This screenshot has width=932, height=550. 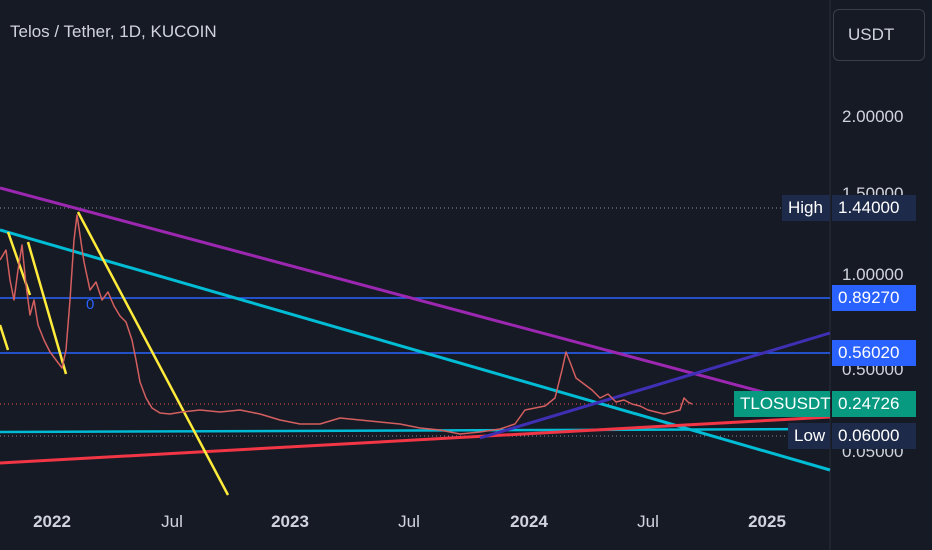 I want to click on currency-button: USDT, so click(x=879, y=35).